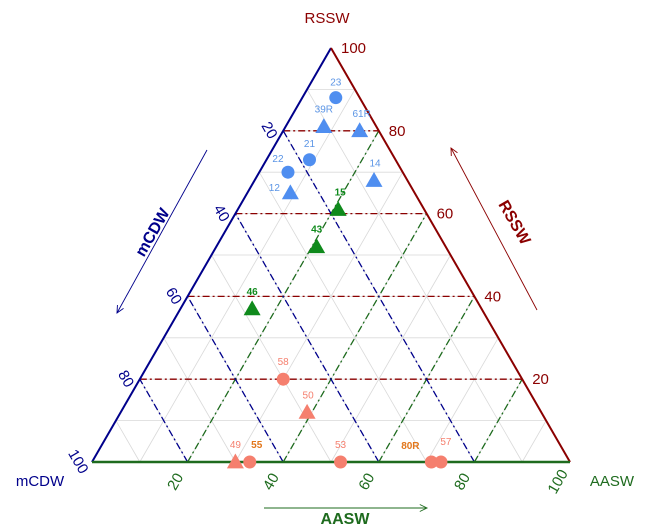 Image resolution: width=646 pixels, height=531 pixels. I want to click on data-label-39R: 39R, so click(324, 110).